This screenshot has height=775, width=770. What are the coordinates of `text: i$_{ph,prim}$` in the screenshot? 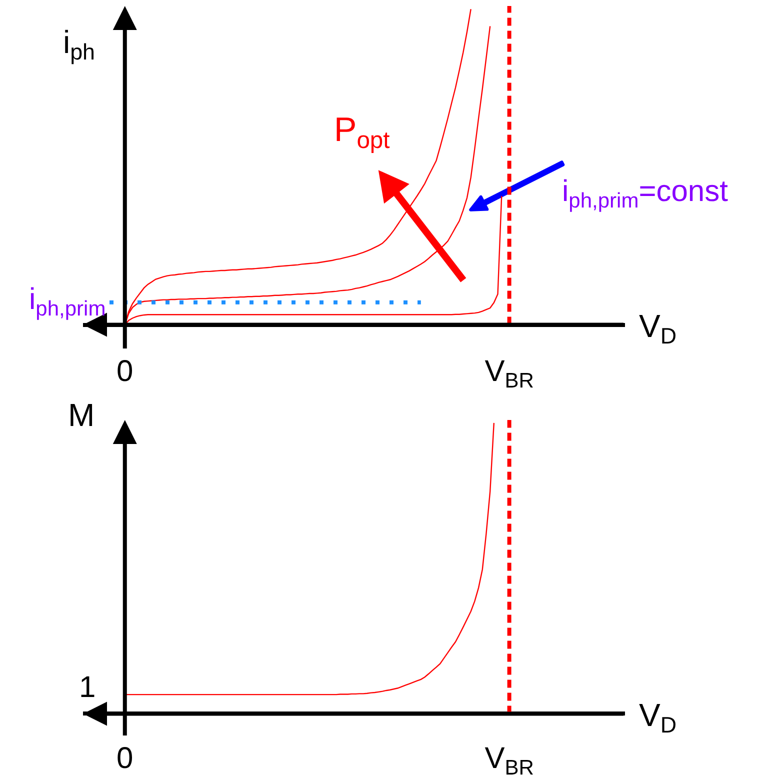 It's located at (67, 301).